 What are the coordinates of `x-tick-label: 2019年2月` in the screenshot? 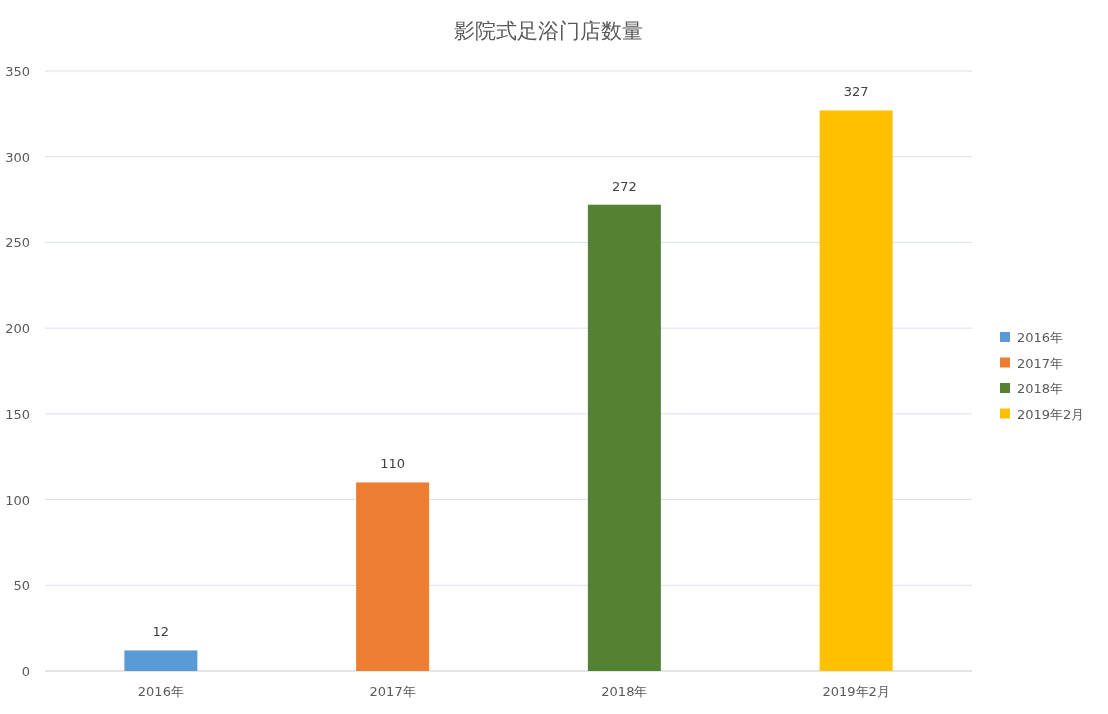 It's located at (856, 691).